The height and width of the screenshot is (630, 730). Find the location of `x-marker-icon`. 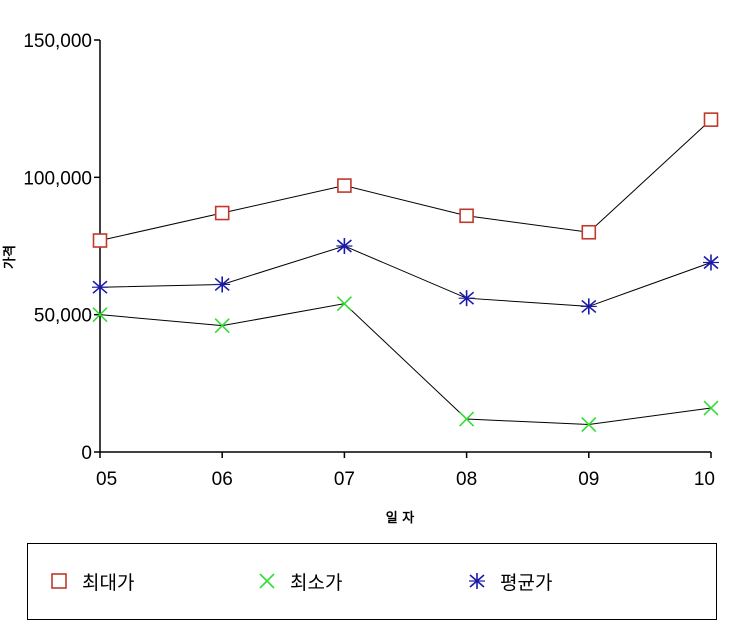

x-marker-icon is located at coordinates (267, 581).